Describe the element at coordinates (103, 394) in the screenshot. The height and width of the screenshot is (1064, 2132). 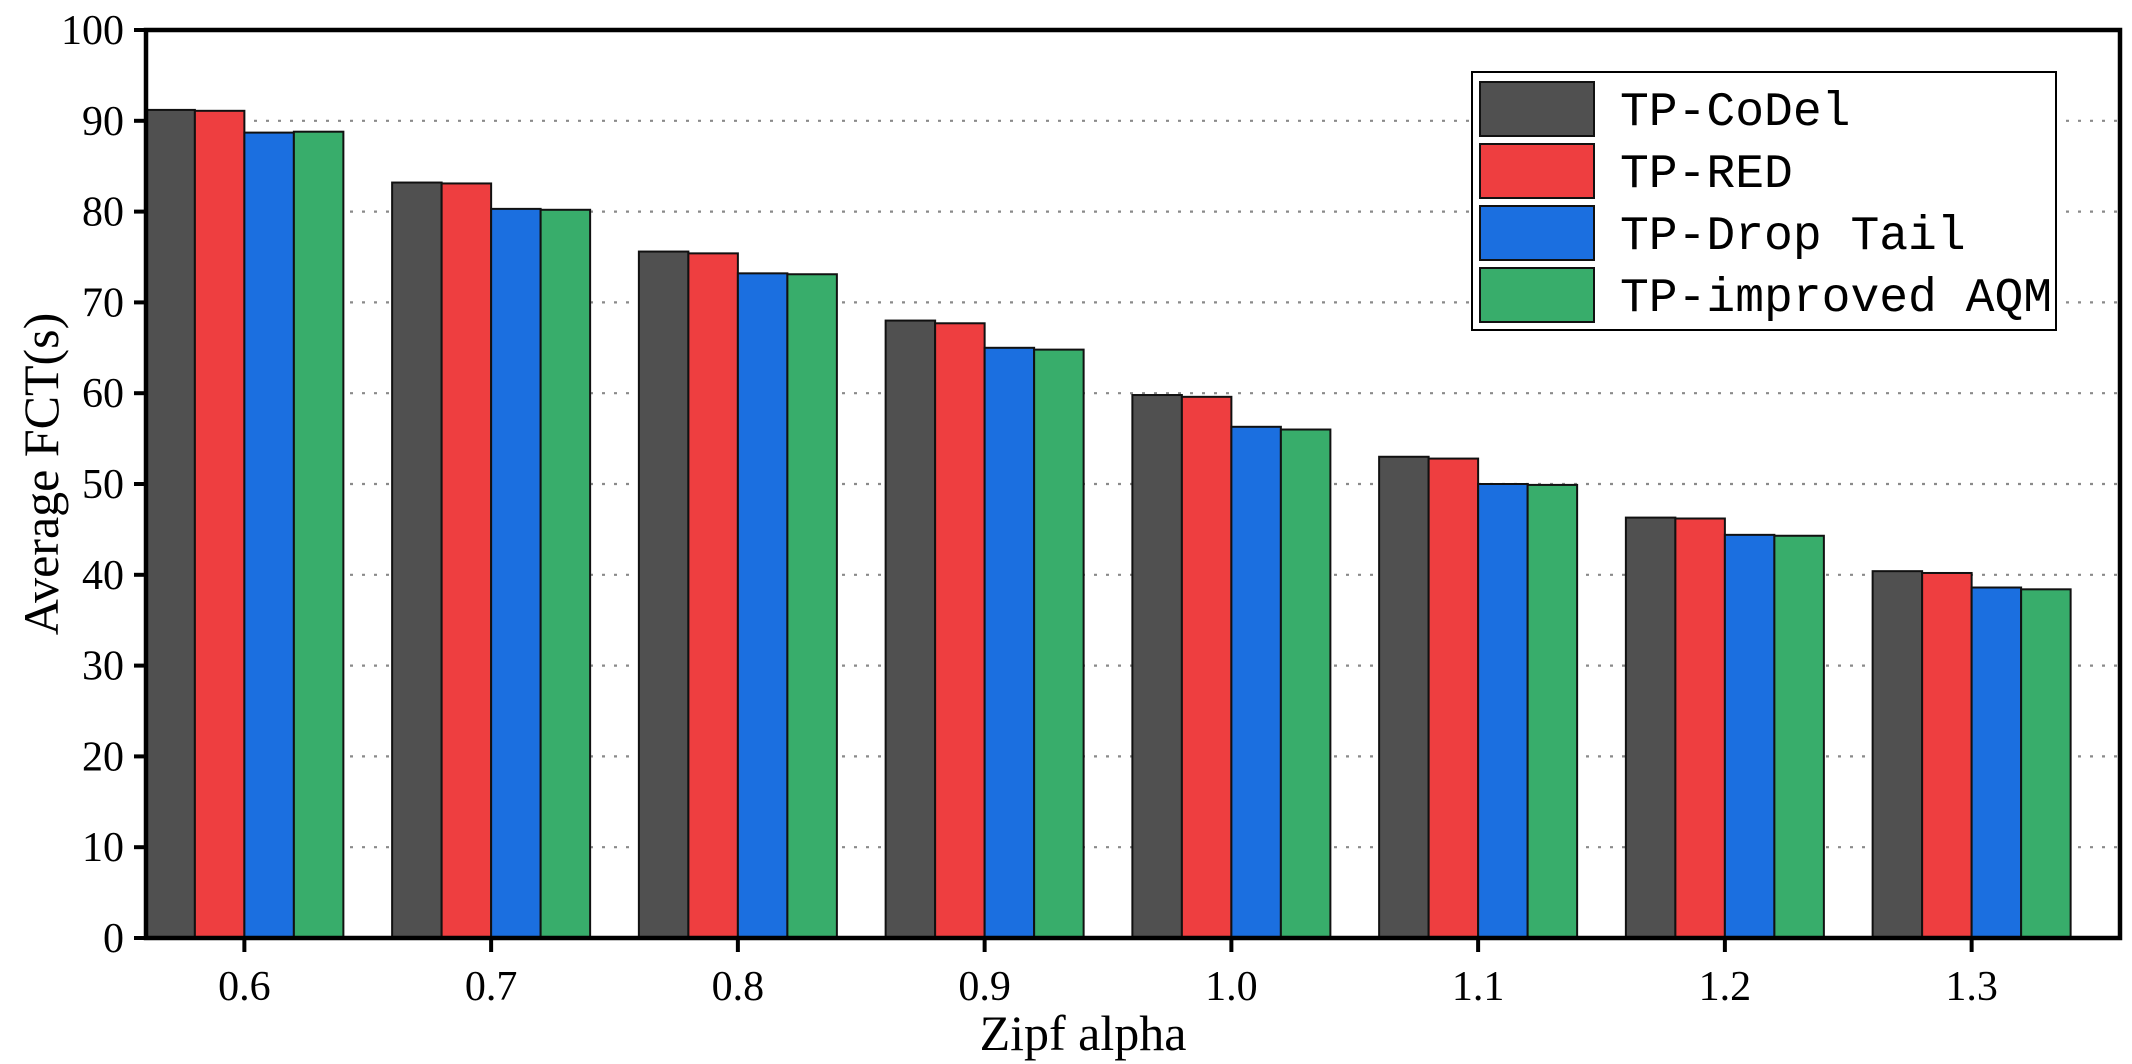
I see `y-tick-label: 60` at that location.